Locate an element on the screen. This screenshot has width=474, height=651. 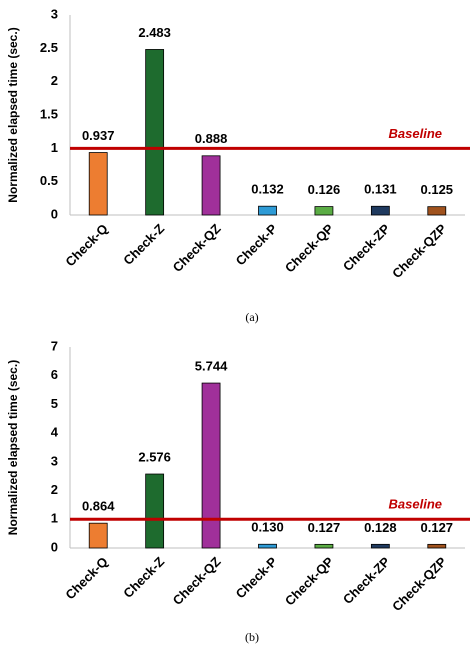
y-tick-label: 6 is located at coordinates (54, 374).